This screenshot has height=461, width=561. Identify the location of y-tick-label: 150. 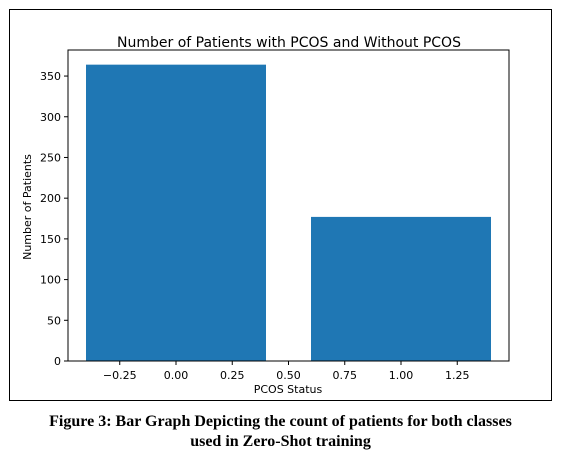
(50, 239).